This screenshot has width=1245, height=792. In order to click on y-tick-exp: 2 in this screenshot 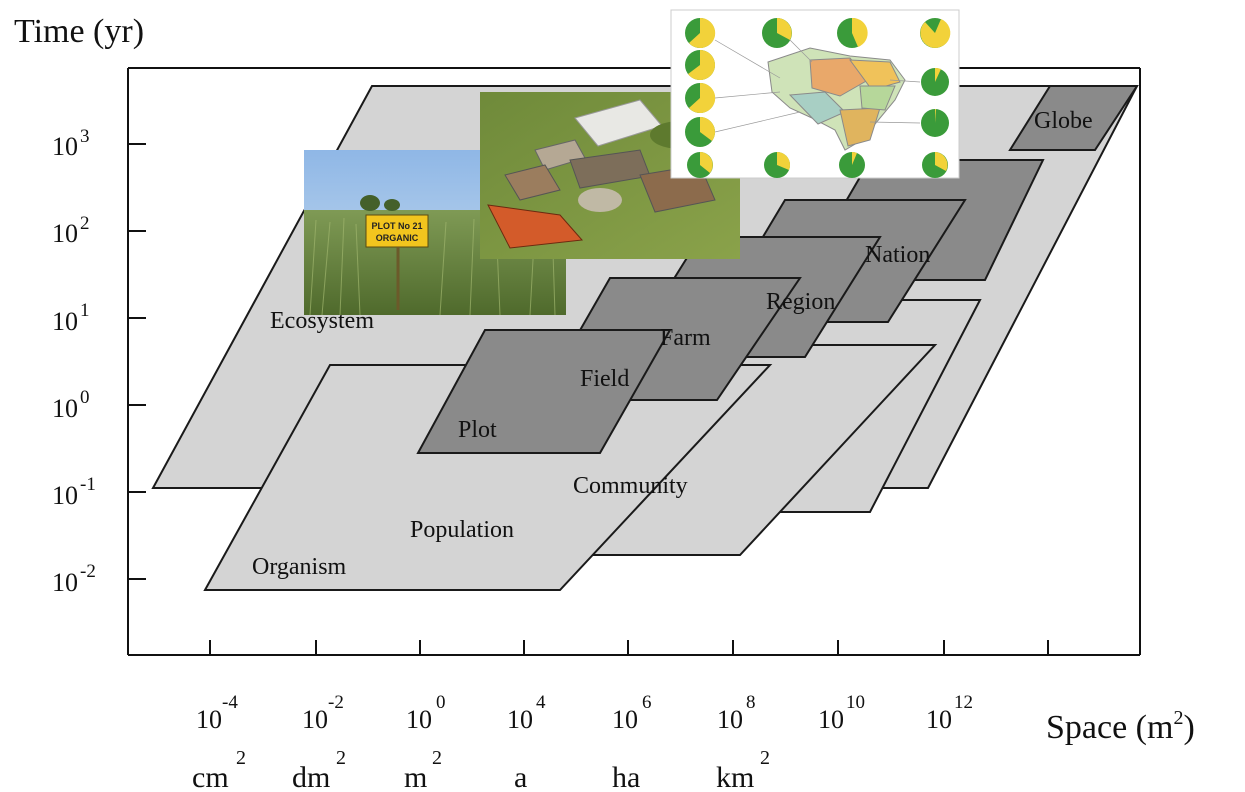, I will do `click(85, 223)`.